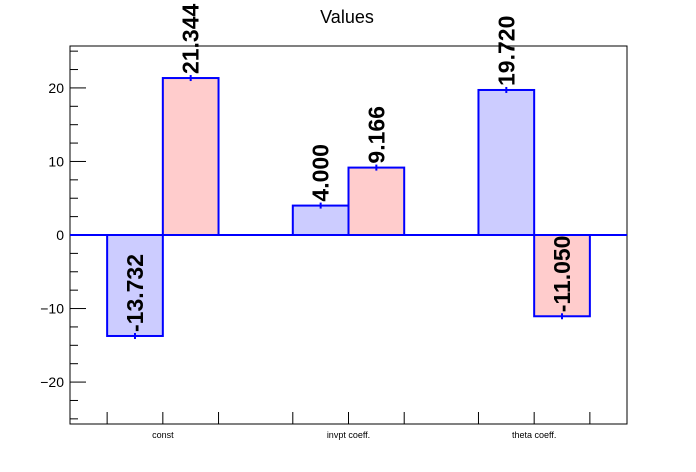  I want to click on data-label: 9.166, so click(376, 135).